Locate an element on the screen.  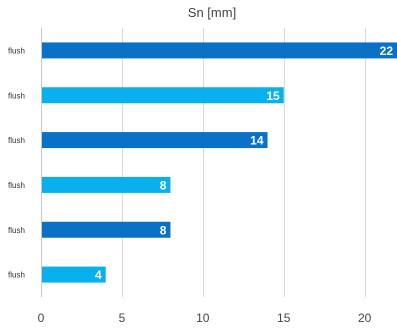
data-label: 14 is located at coordinates (257, 141).